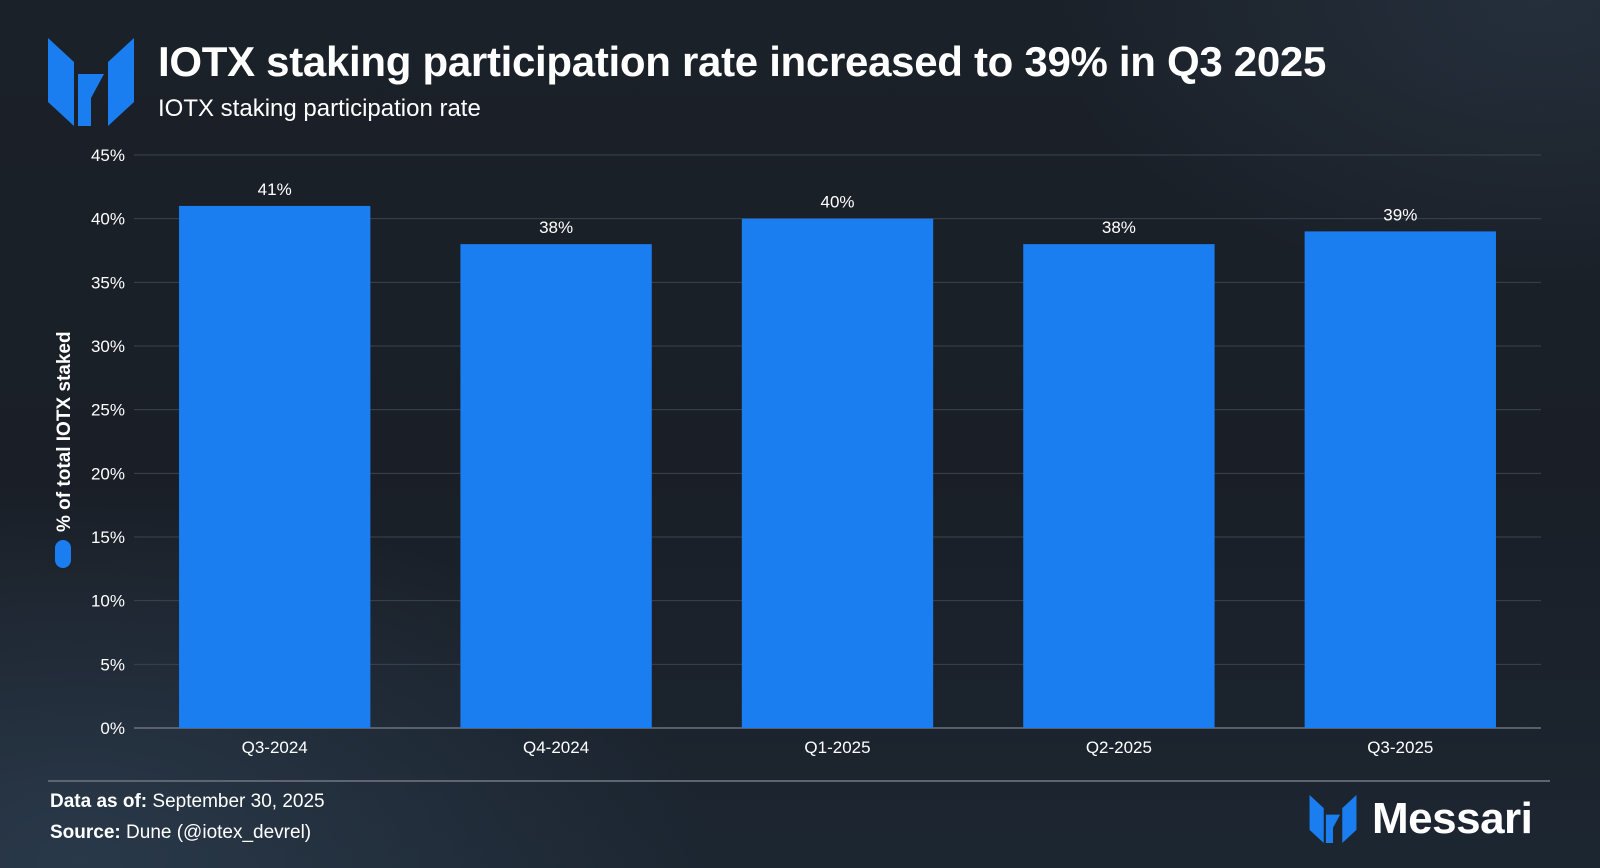 Image resolution: width=1600 pixels, height=868 pixels. I want to click on data-as-of-value: September 30, 2025, so click(238, 801).